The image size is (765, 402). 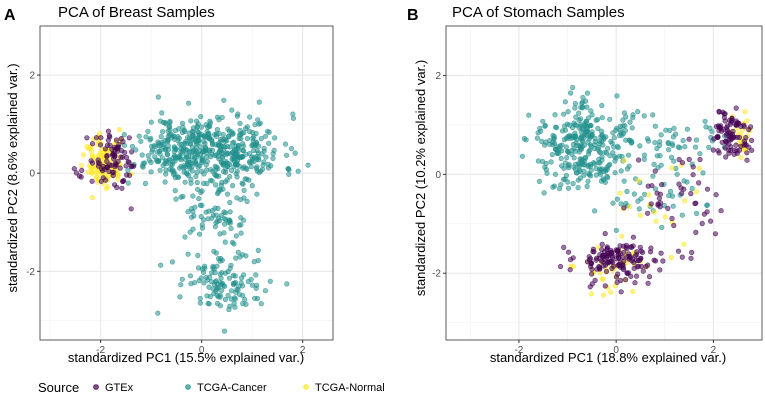 I want to click on legend-label-gtex: GTEx, so click(x=119, y=388).